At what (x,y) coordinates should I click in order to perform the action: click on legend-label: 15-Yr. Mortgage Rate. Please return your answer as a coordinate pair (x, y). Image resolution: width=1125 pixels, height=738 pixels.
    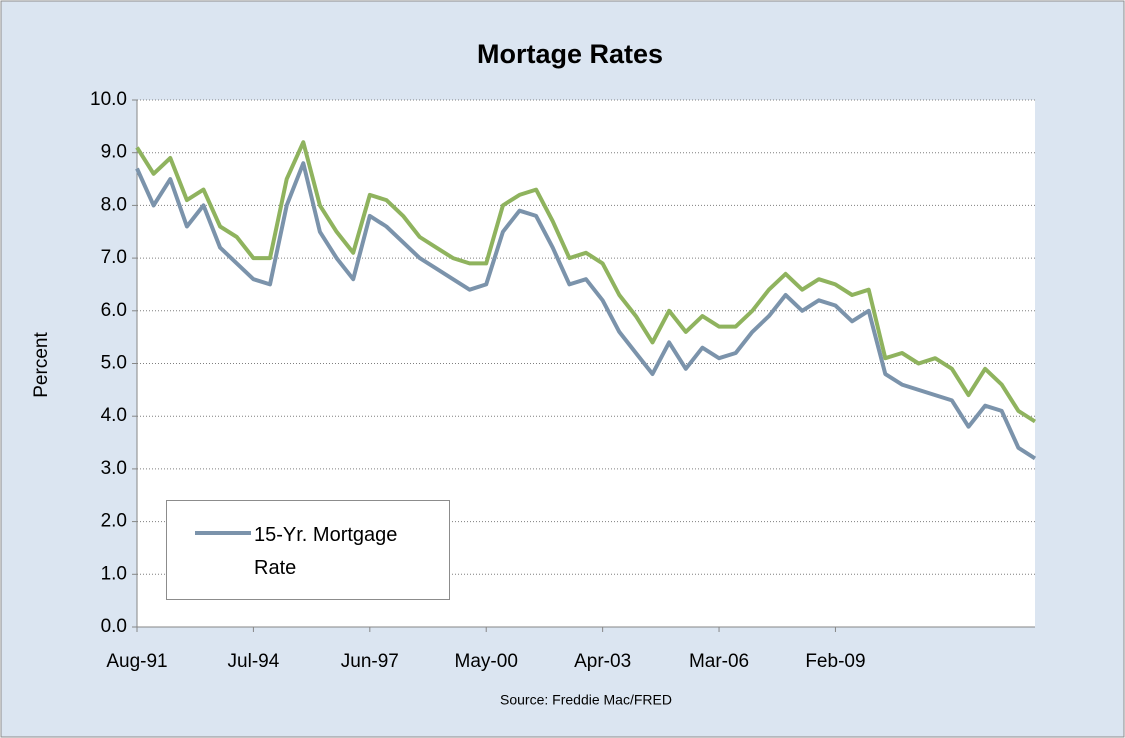
    Looking at the image, I should click on (326, 551).